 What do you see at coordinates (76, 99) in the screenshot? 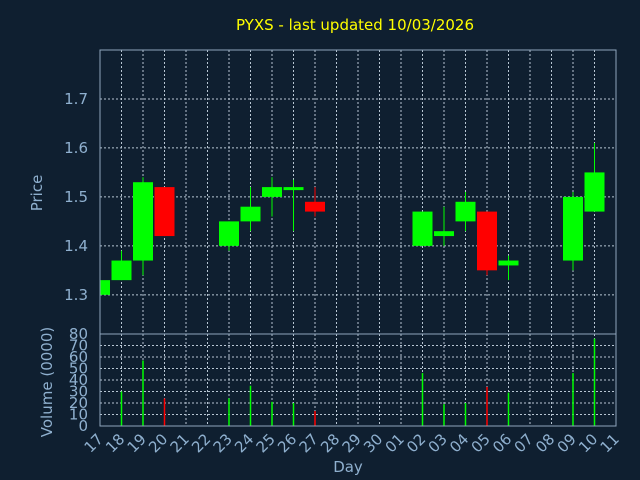
I see `price-tick-label: 1.7` at bounding box center [76, 99].